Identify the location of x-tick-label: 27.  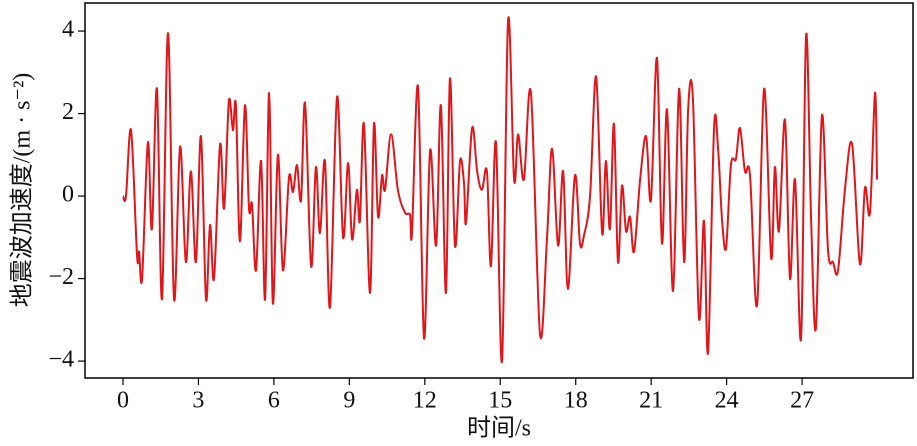
(802, 401).